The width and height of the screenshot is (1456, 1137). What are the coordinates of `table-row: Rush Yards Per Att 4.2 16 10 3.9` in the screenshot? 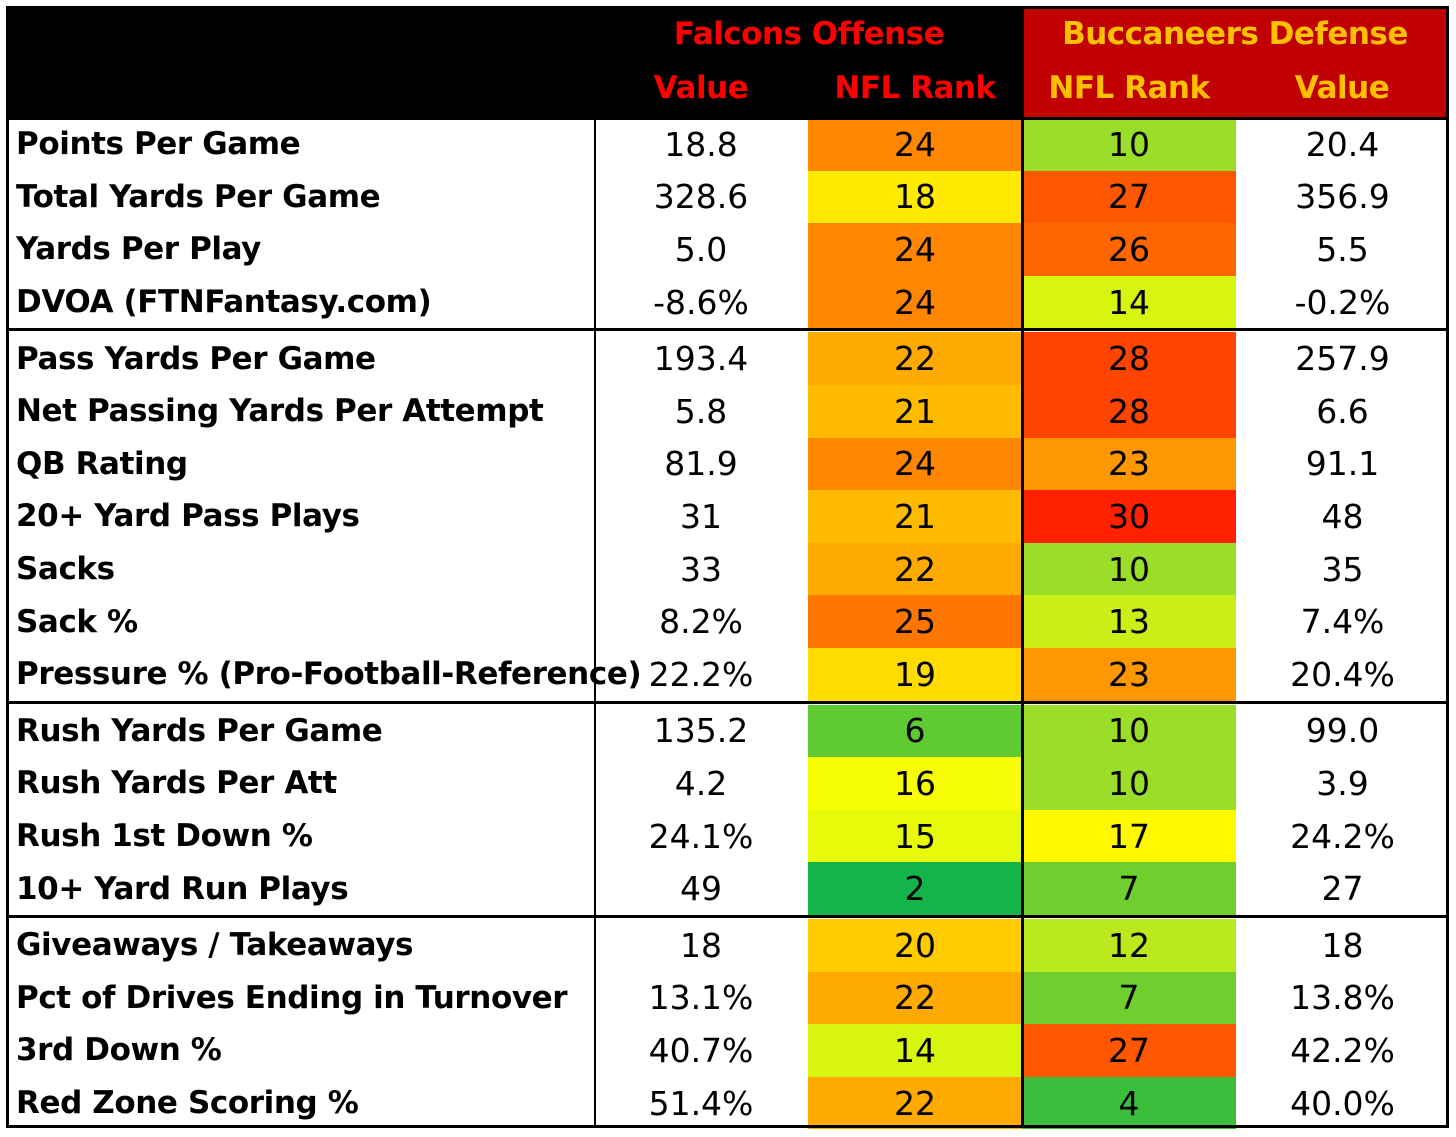 It's located at (727, 783).